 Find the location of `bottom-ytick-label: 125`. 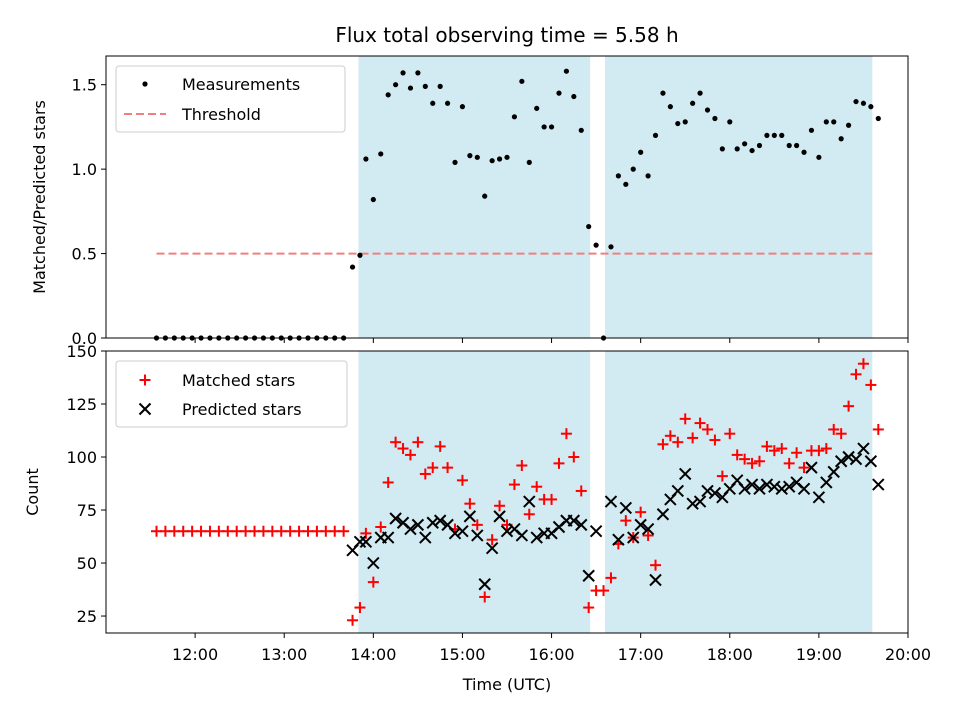

bottom-ytick-label: 125 is located at coordinates (81, 404).